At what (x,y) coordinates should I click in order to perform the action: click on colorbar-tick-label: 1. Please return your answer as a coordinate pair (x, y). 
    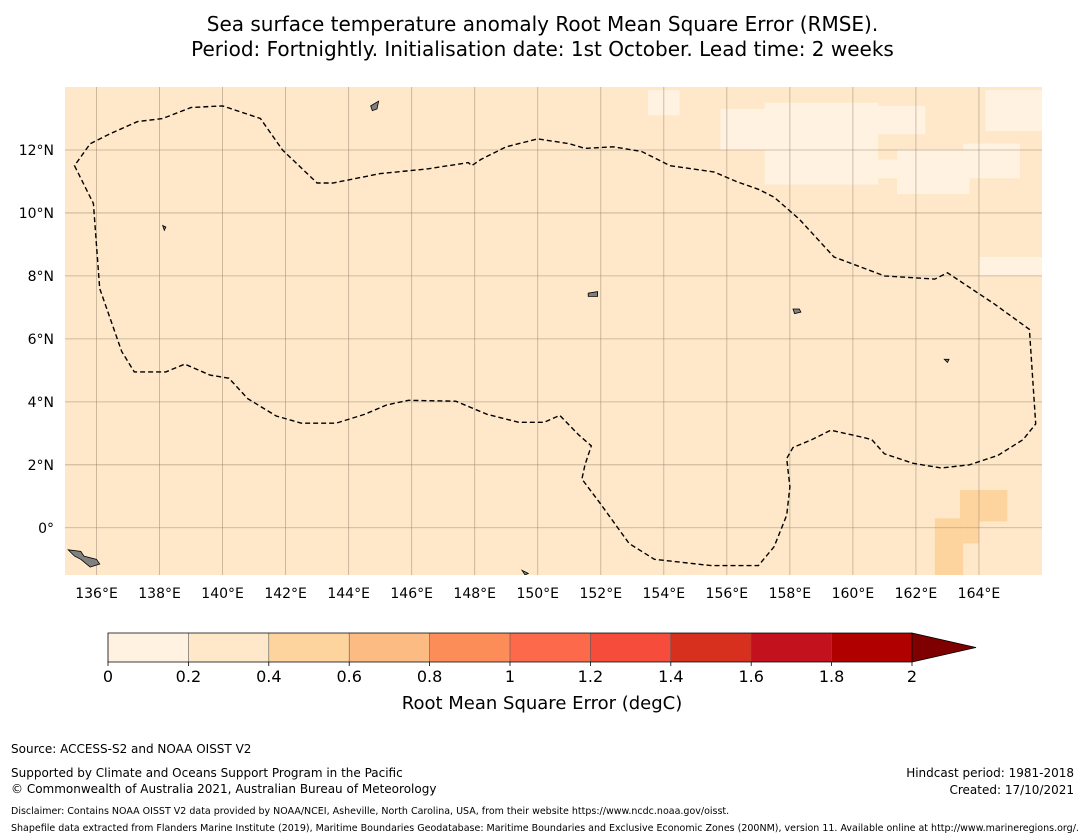
    Looking at the image, I should click on (510, 676).